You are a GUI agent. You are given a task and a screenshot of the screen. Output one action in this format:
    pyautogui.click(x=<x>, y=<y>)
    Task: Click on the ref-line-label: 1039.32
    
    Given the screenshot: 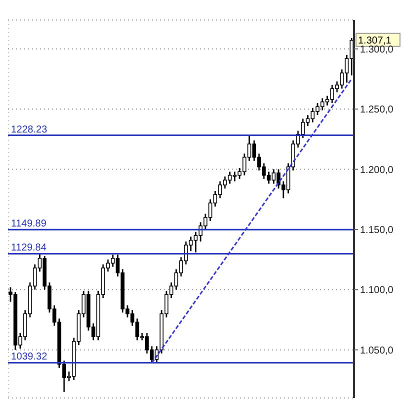 What is the action you would take?
    pyautogui.click(x=29, y=357)
    